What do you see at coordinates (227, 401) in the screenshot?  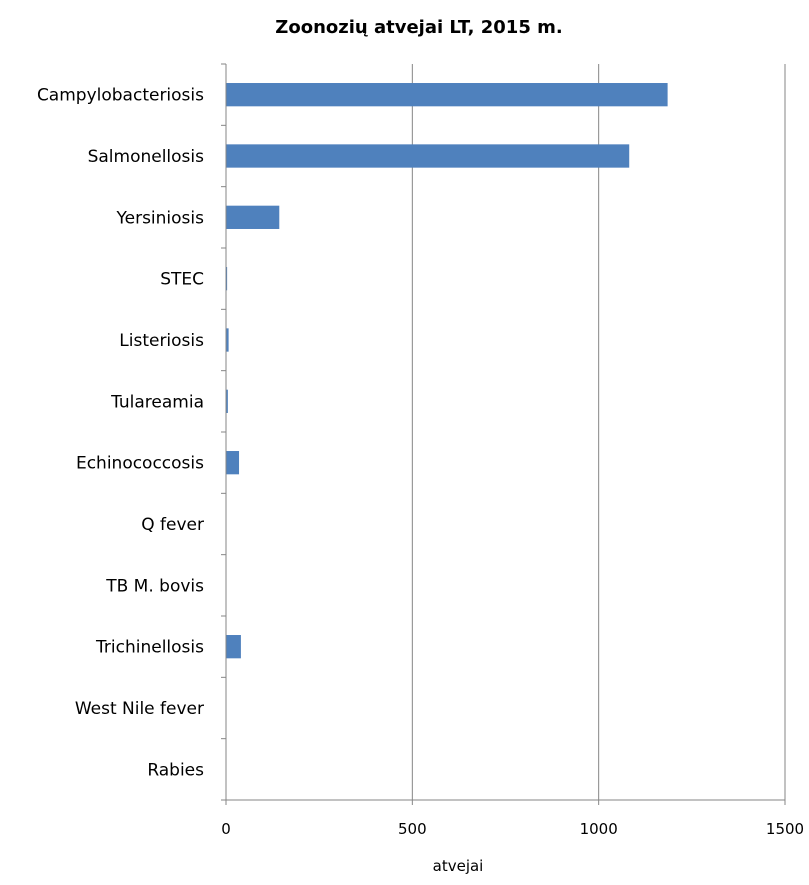 I see `bar-tulareamia` at bounding box center [227, 401].